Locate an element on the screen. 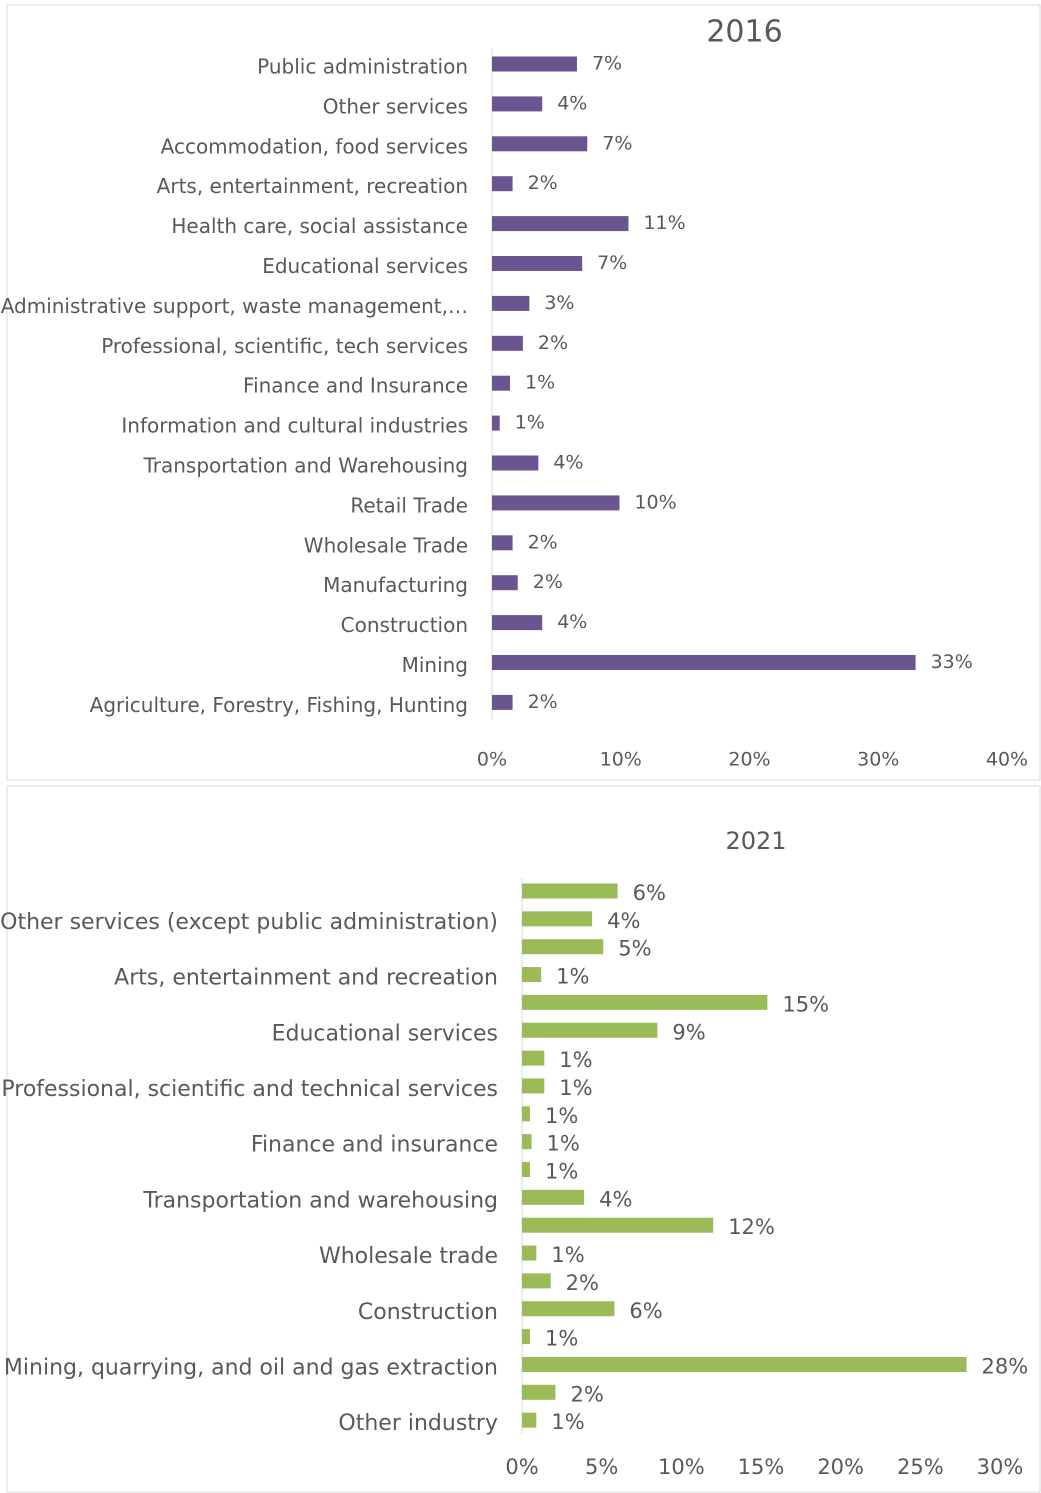  data-label: 11% is located at coordinates (664, 223).